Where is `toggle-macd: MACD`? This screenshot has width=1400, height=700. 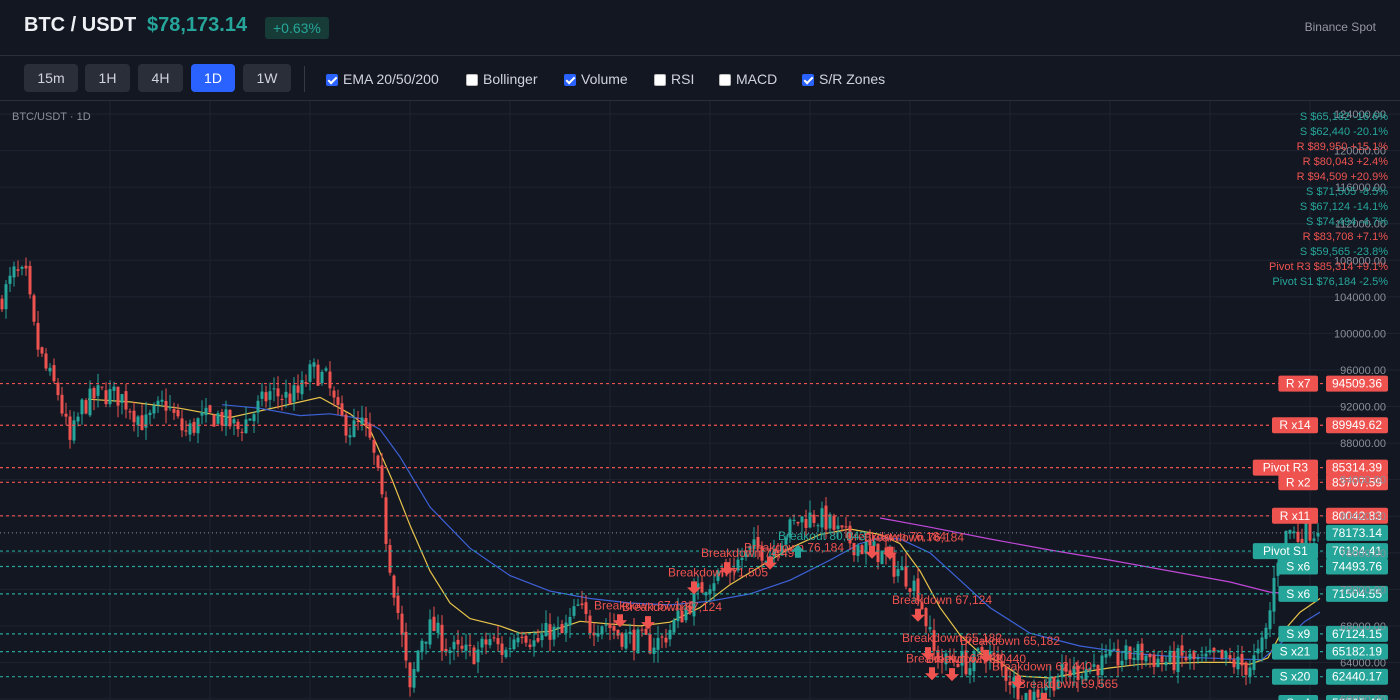 toggle-macd: MACD is located at coordinates (748, 79).